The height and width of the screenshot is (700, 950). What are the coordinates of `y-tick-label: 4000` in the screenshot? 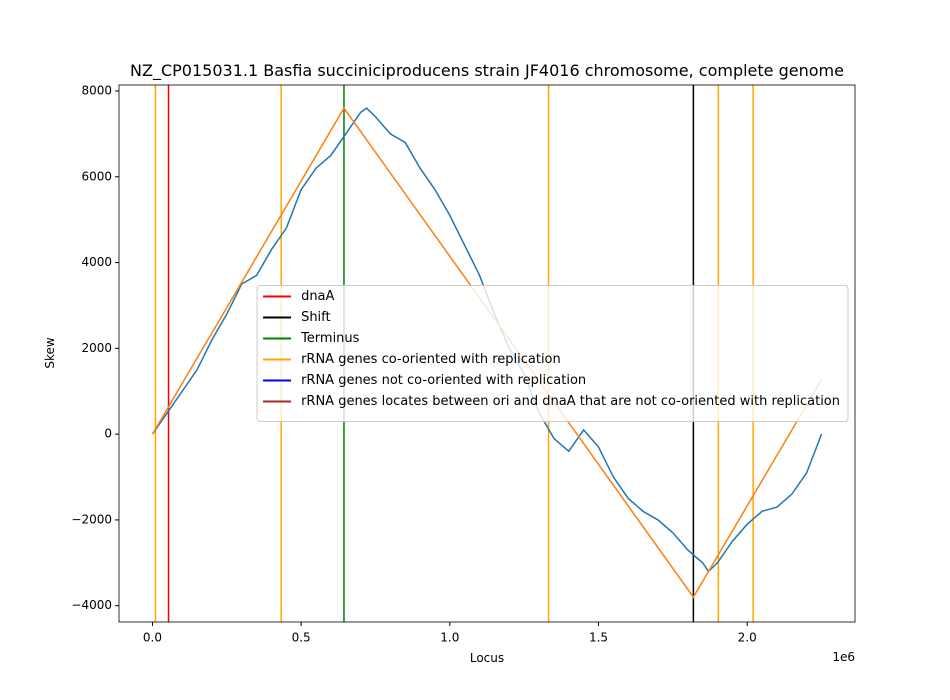 It's located at (96, 262).